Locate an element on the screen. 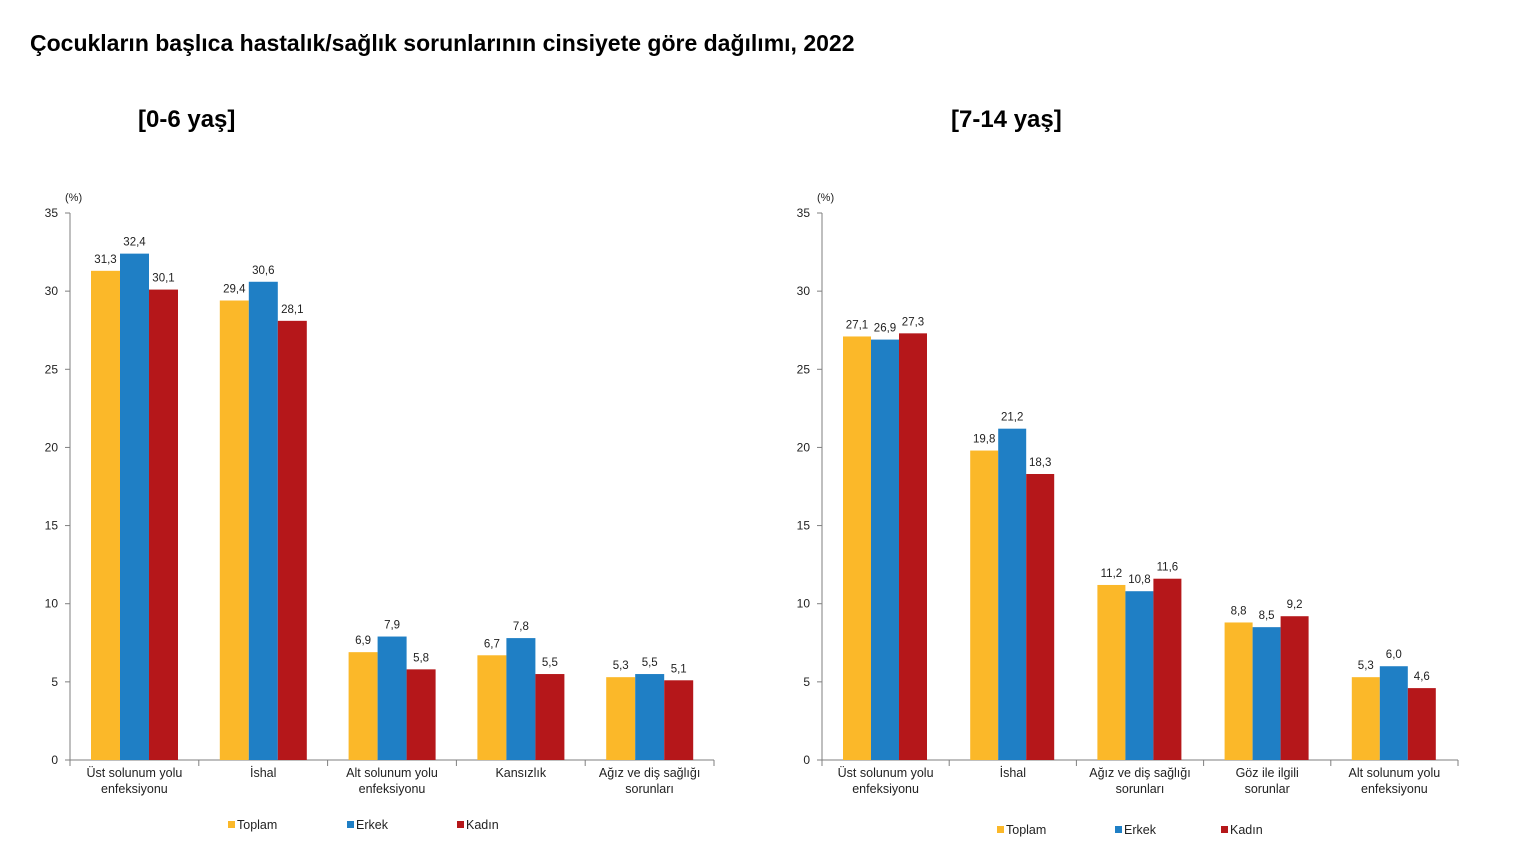  data-label: 6,9 is located at coordinates (363, 641).